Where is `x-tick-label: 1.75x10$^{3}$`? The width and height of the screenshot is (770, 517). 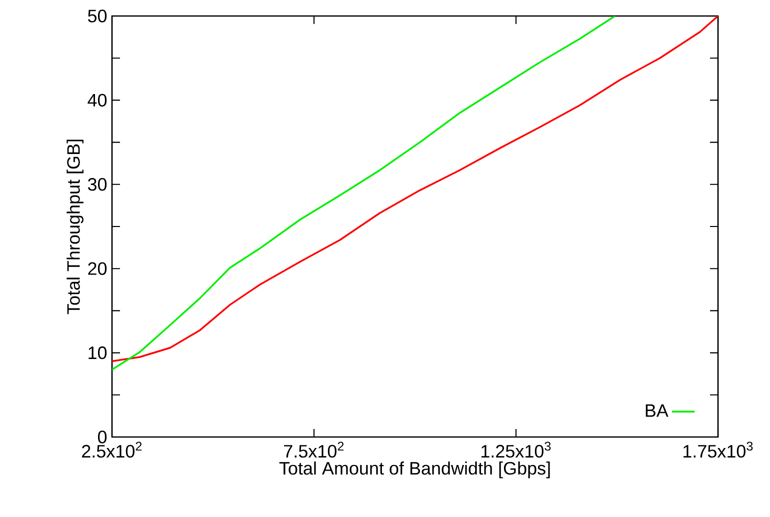
x-tick-label: 1.75x10$^{3}$ is located at coordinates (718, 450).